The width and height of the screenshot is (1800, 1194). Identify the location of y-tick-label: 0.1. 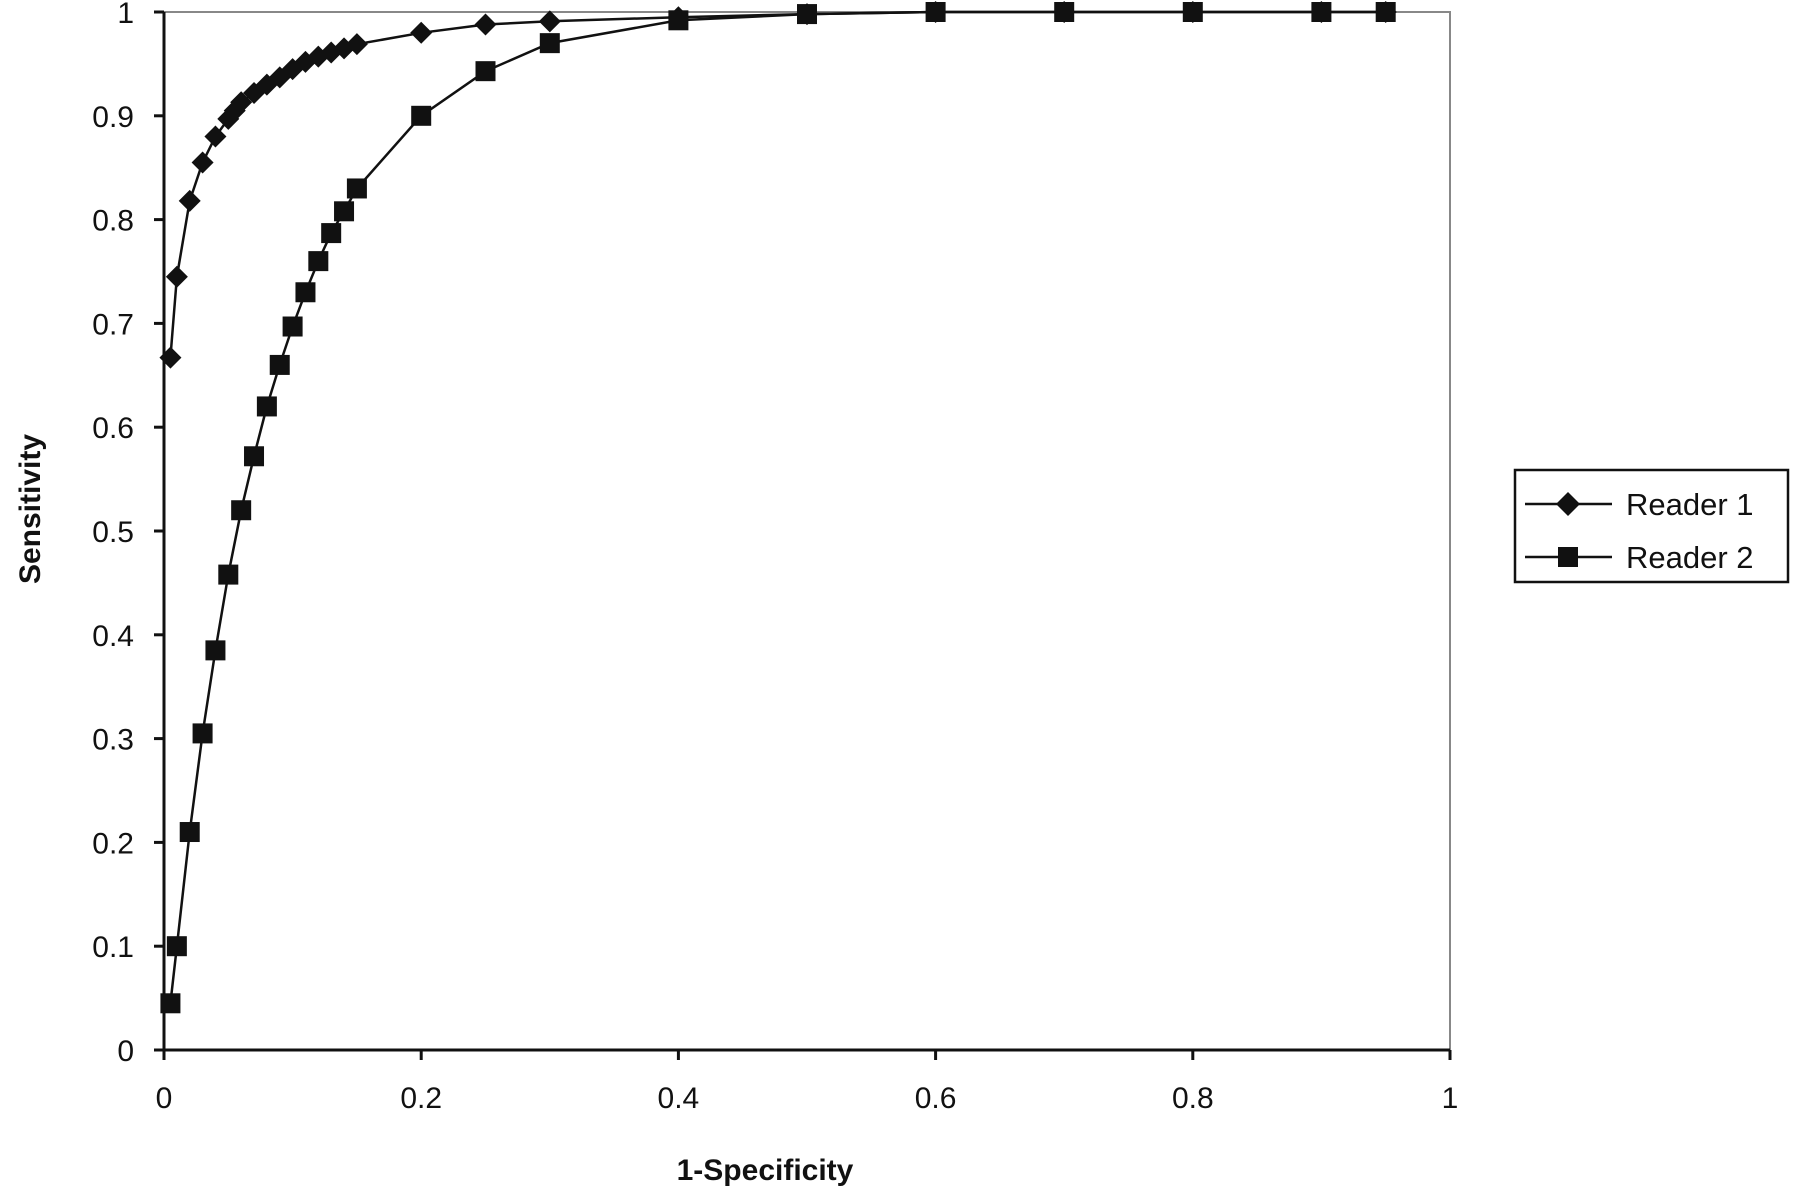
(113, 947).